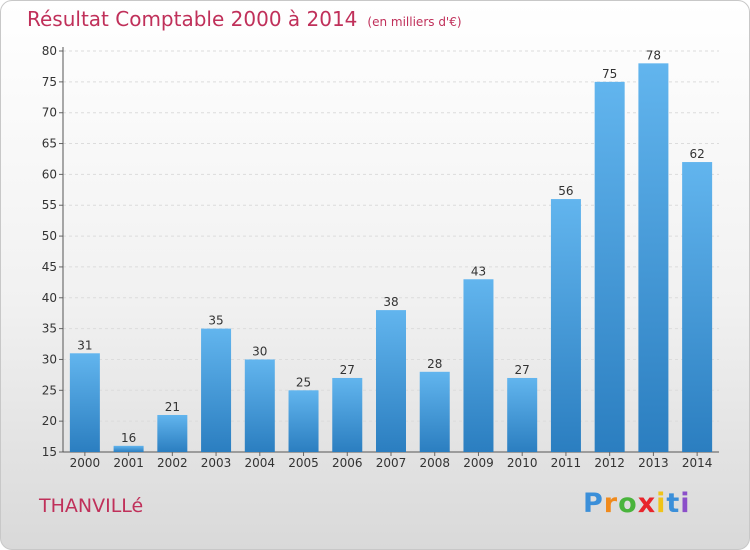  I want to click on proxiti-logo: Proxiti, so click(637, 503).